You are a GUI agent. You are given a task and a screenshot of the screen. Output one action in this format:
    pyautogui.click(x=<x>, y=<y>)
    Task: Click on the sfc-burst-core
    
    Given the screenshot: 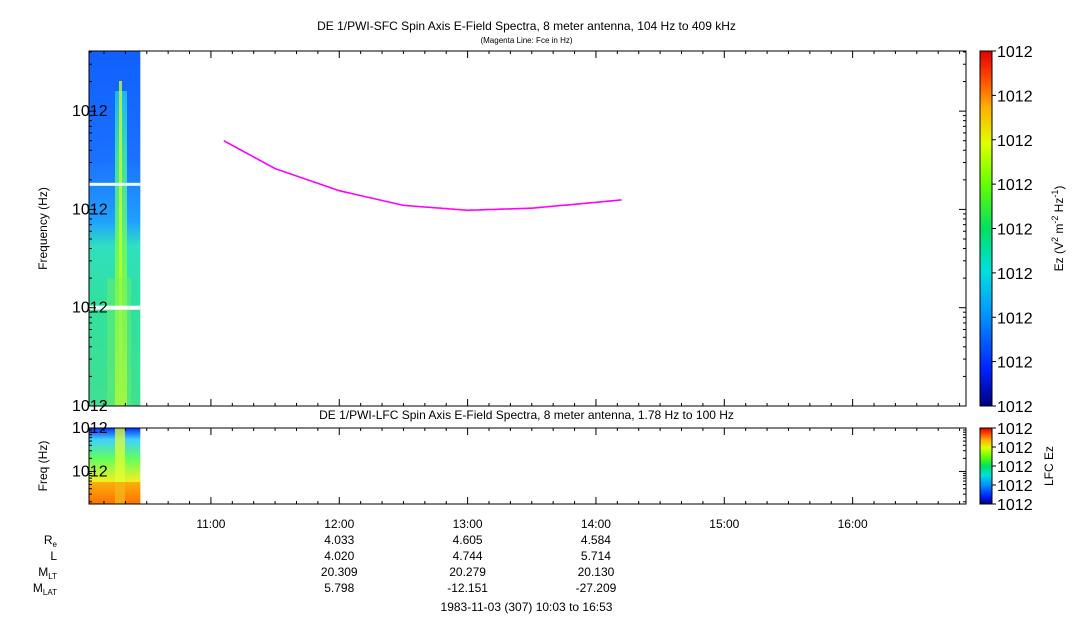 What is the action you would take?
    pyautogui.click(x=120, y=243)
    